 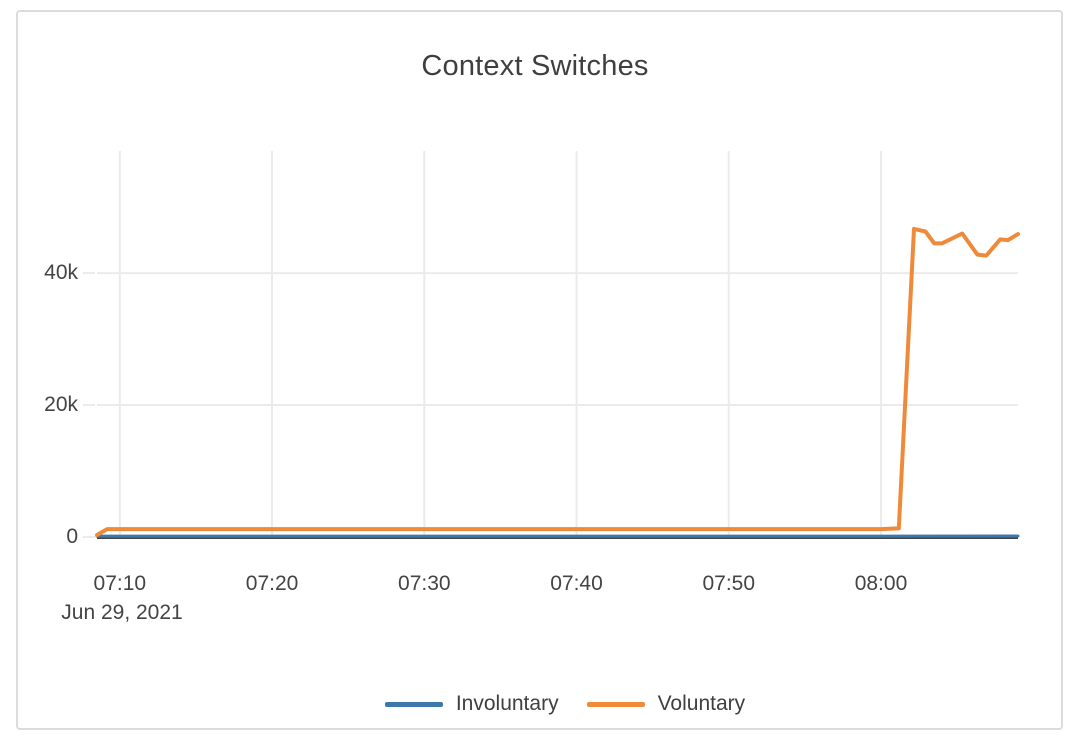 I want to click on x-tick-label: 07:30, so click(x=424, y=583).